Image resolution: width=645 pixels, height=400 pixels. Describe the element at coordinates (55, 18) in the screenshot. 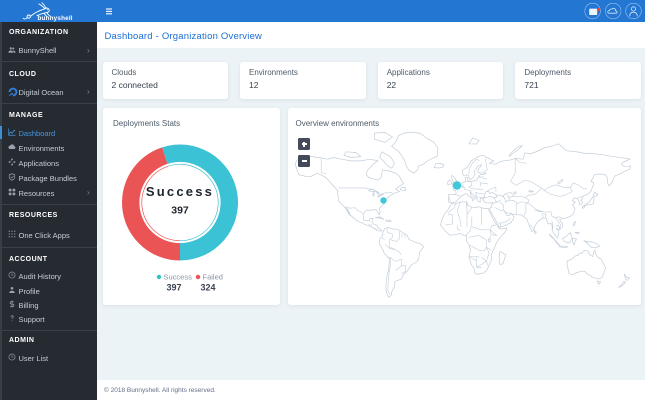

I see `svg-text: bunnyshell` at that location.